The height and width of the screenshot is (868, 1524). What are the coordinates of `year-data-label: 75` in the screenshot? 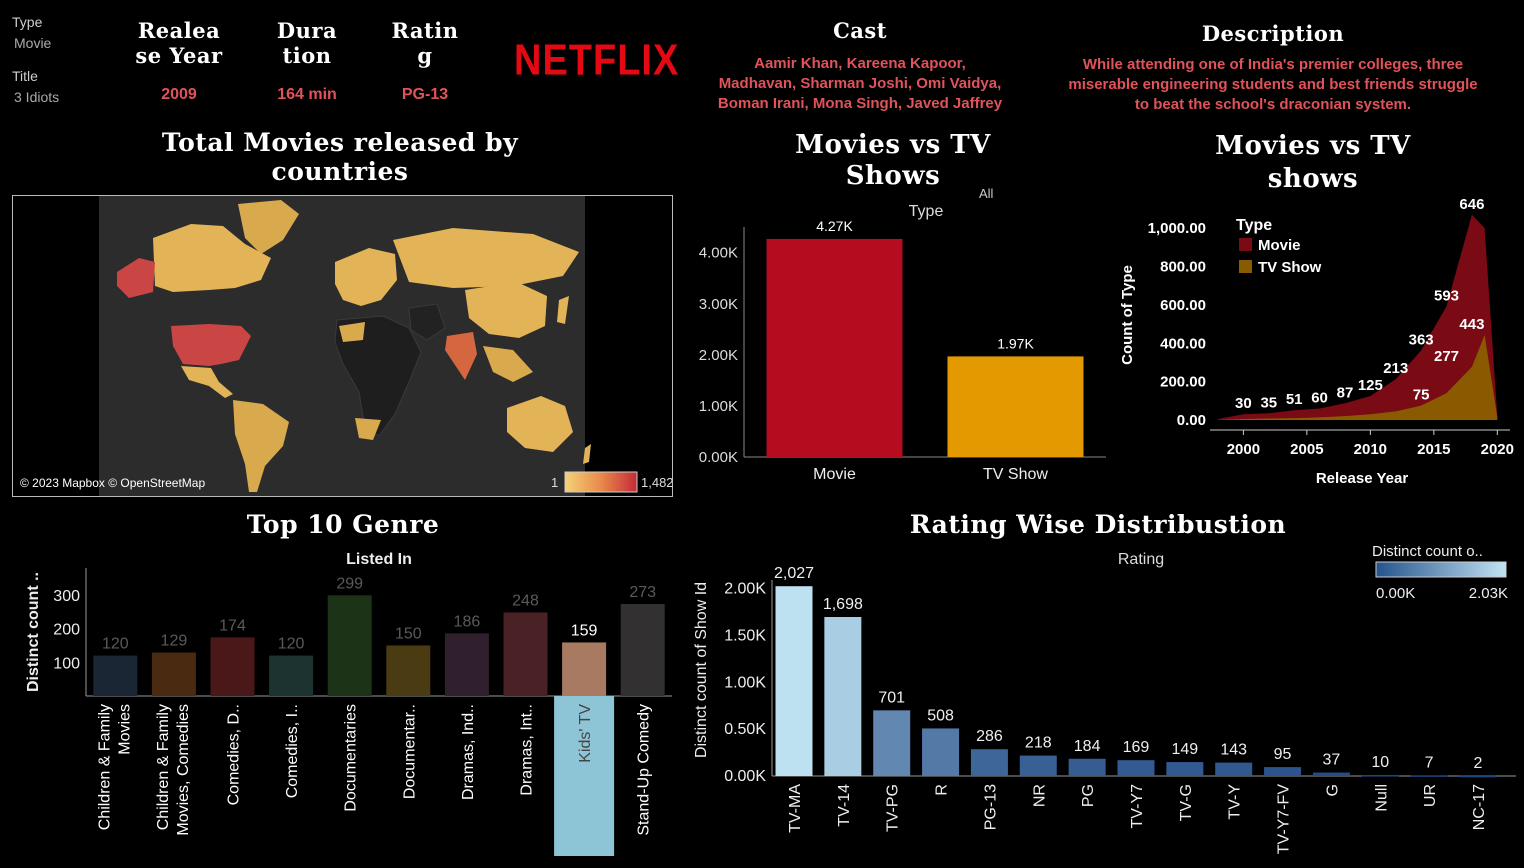 It's located at (1421, 395).